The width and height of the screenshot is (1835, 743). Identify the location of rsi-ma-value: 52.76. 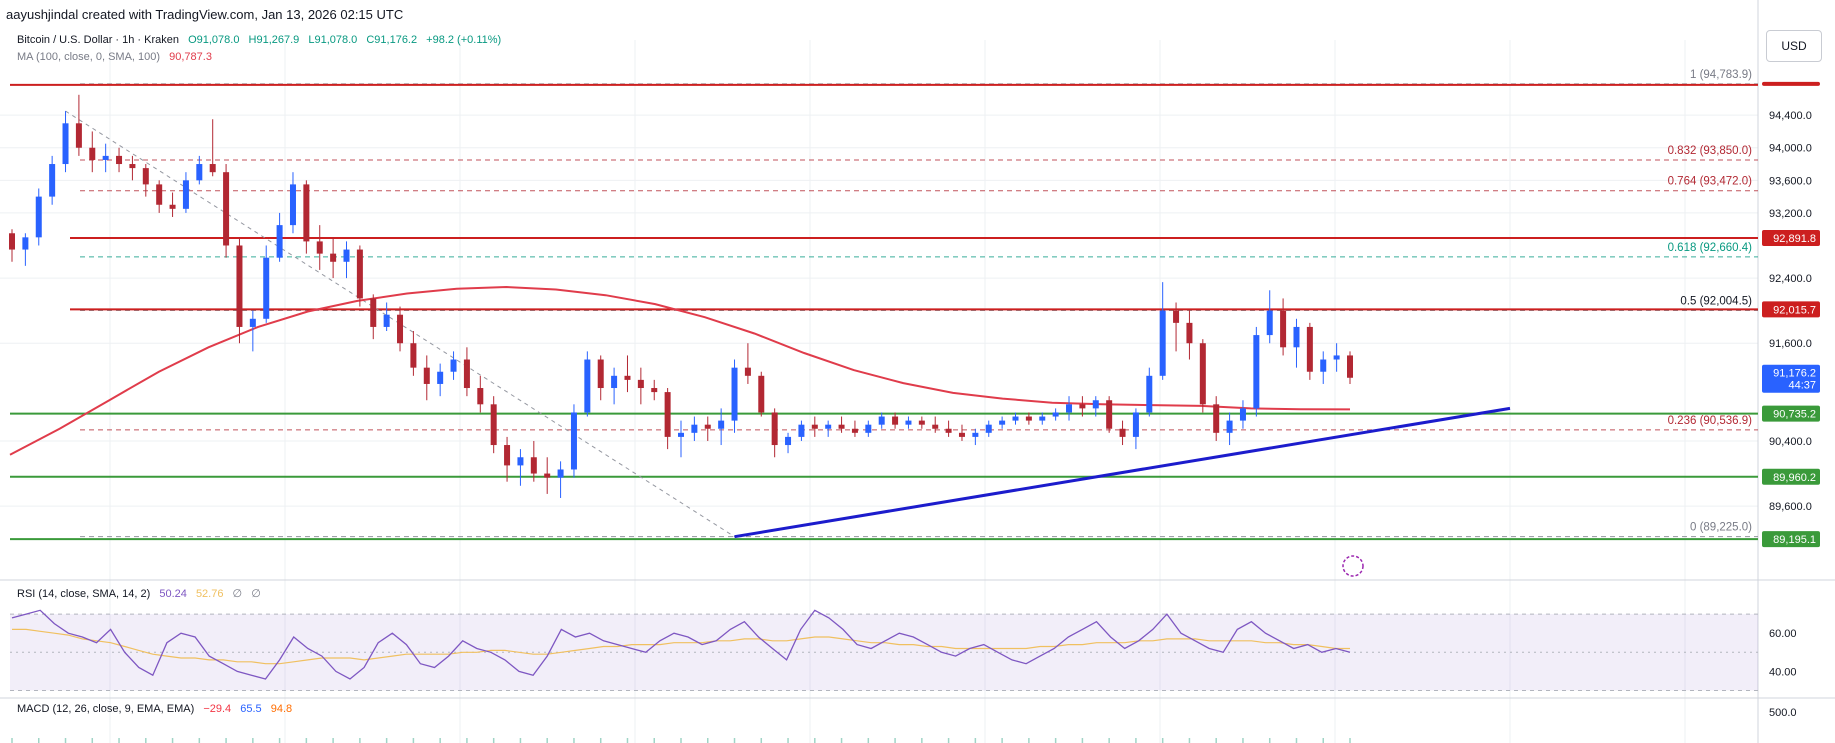
(209, 594).